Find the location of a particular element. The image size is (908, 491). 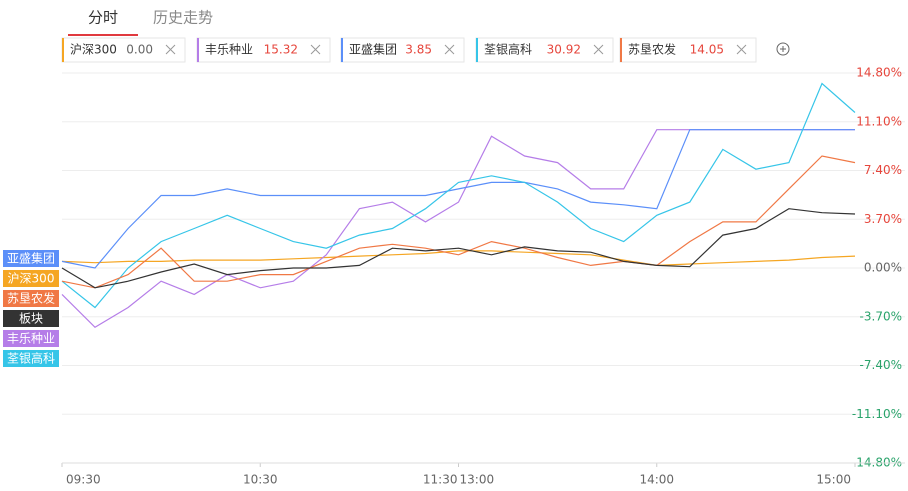

x-tick-label: 14:00 is located at coordinates (656, 480).